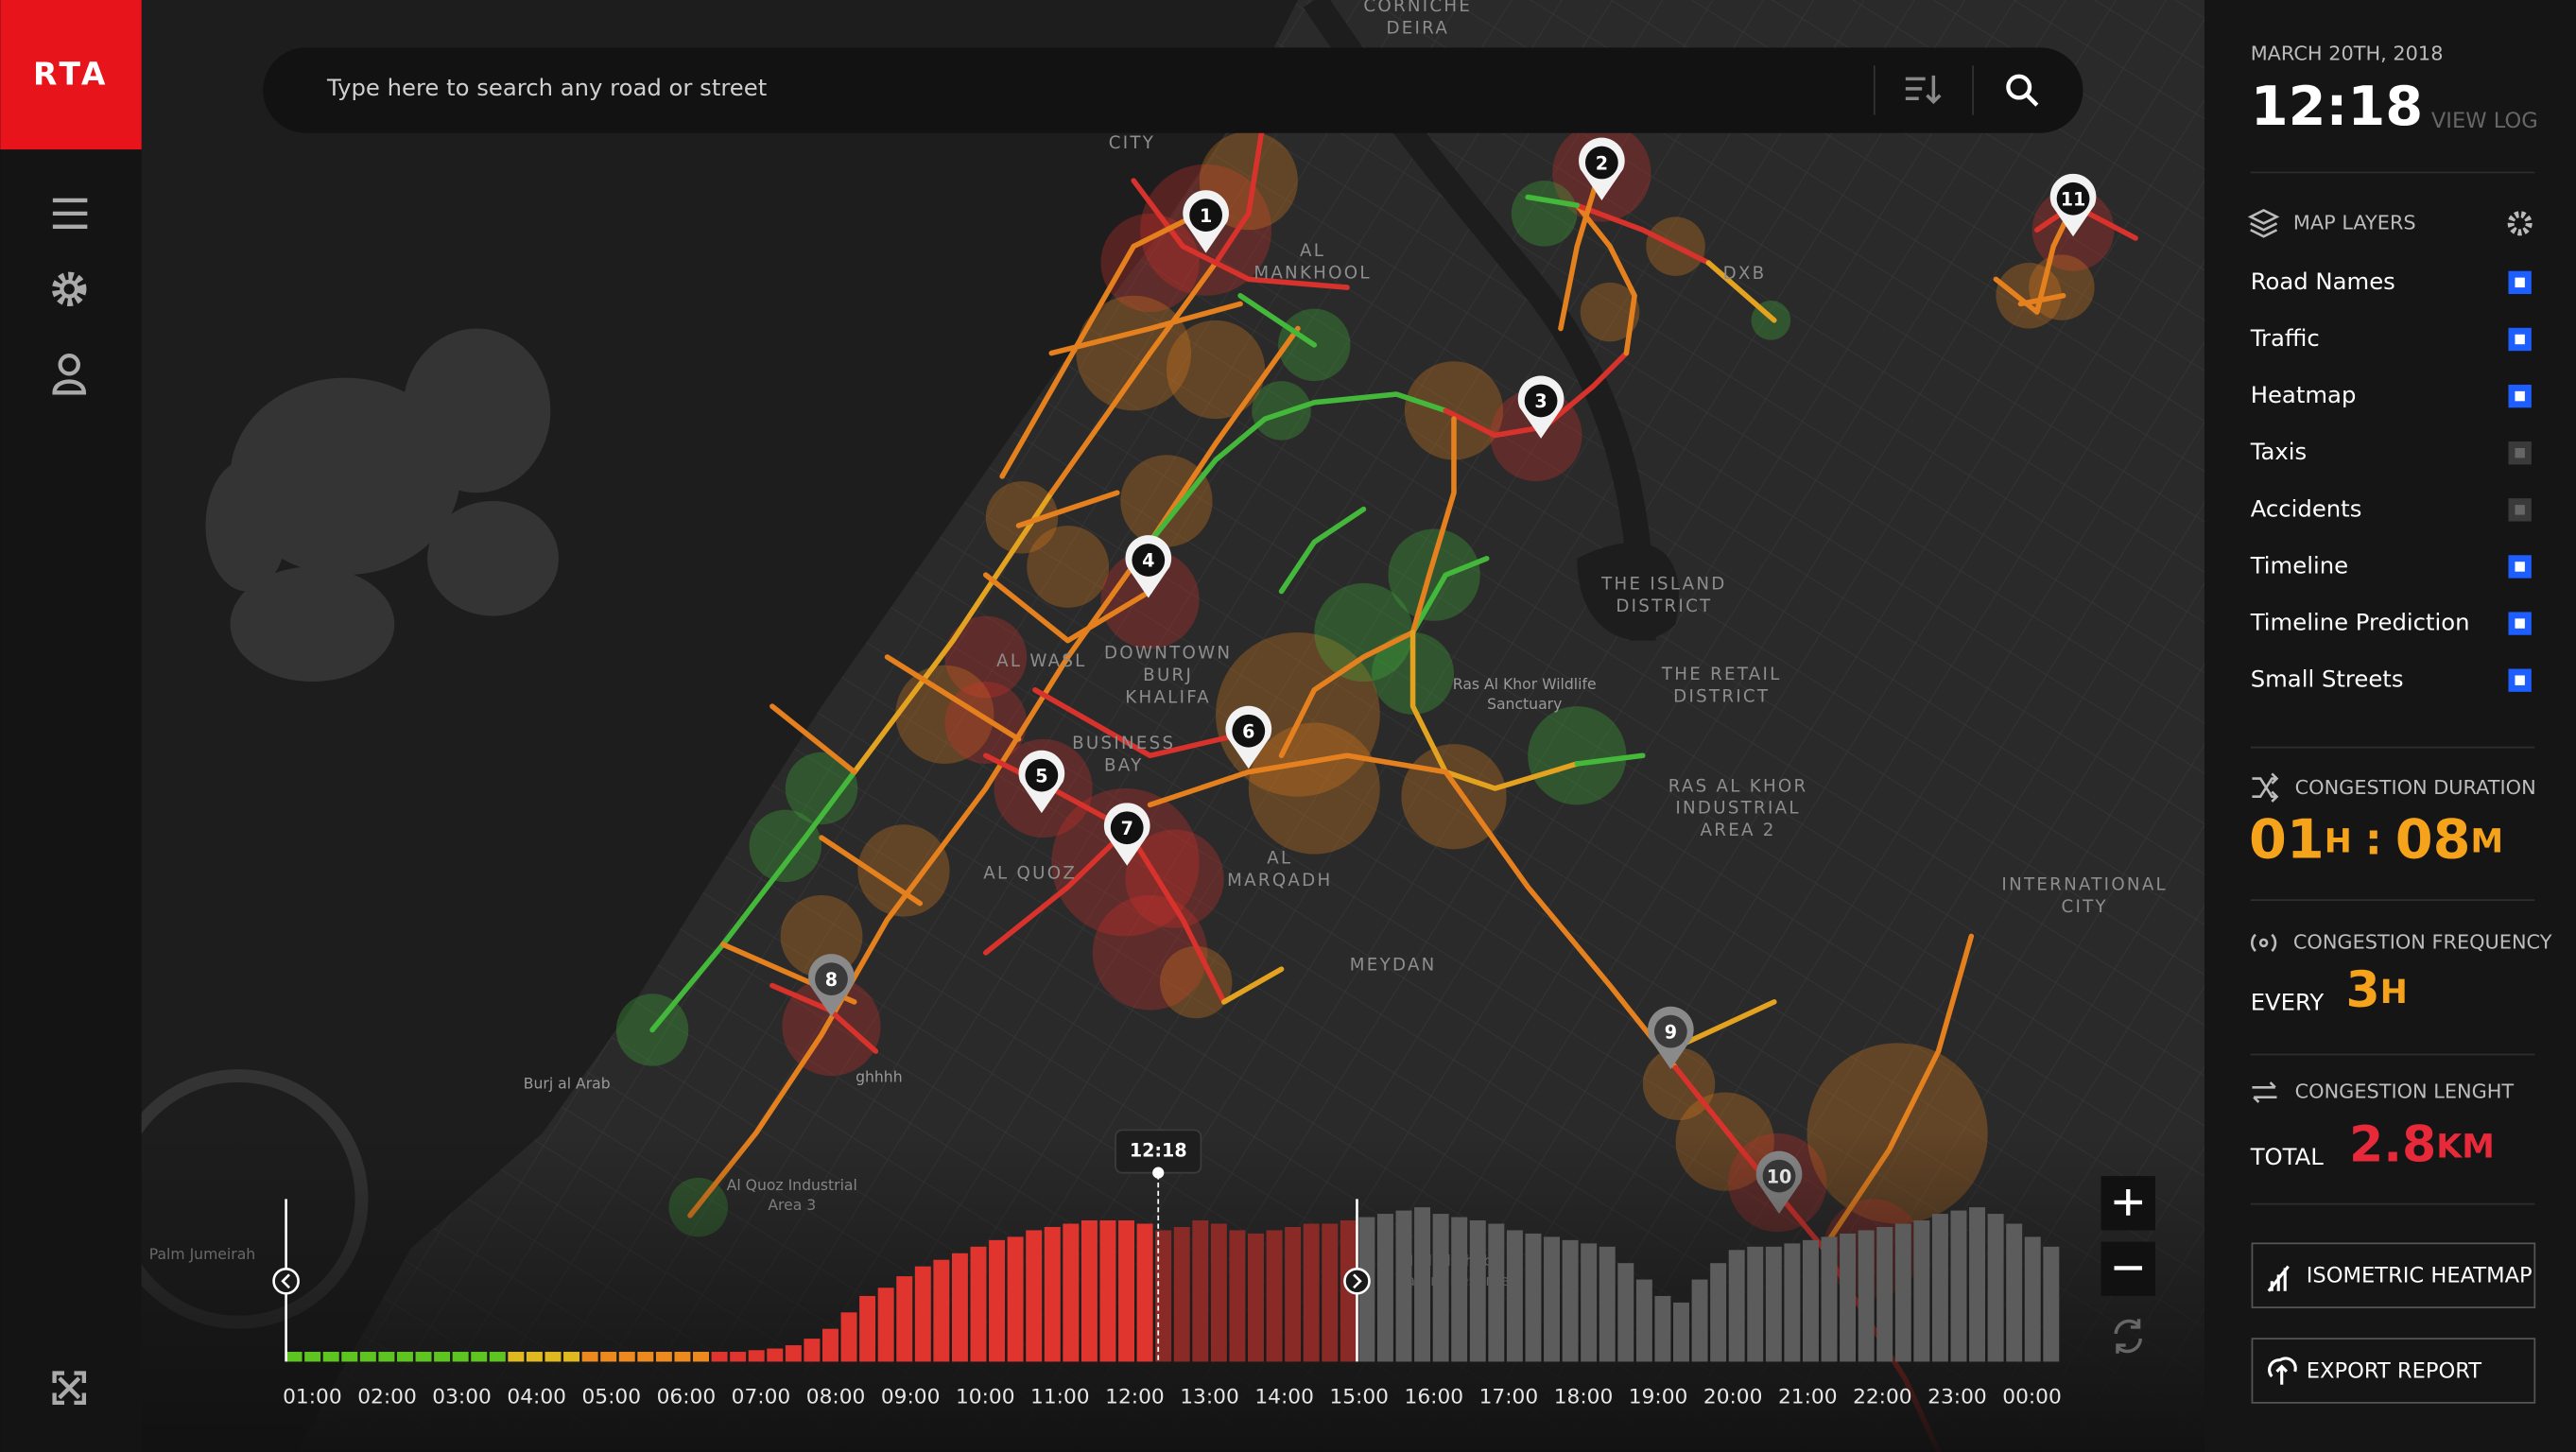  I want to click on export-button: EXPORT REPORT, so click(2393, 1371).